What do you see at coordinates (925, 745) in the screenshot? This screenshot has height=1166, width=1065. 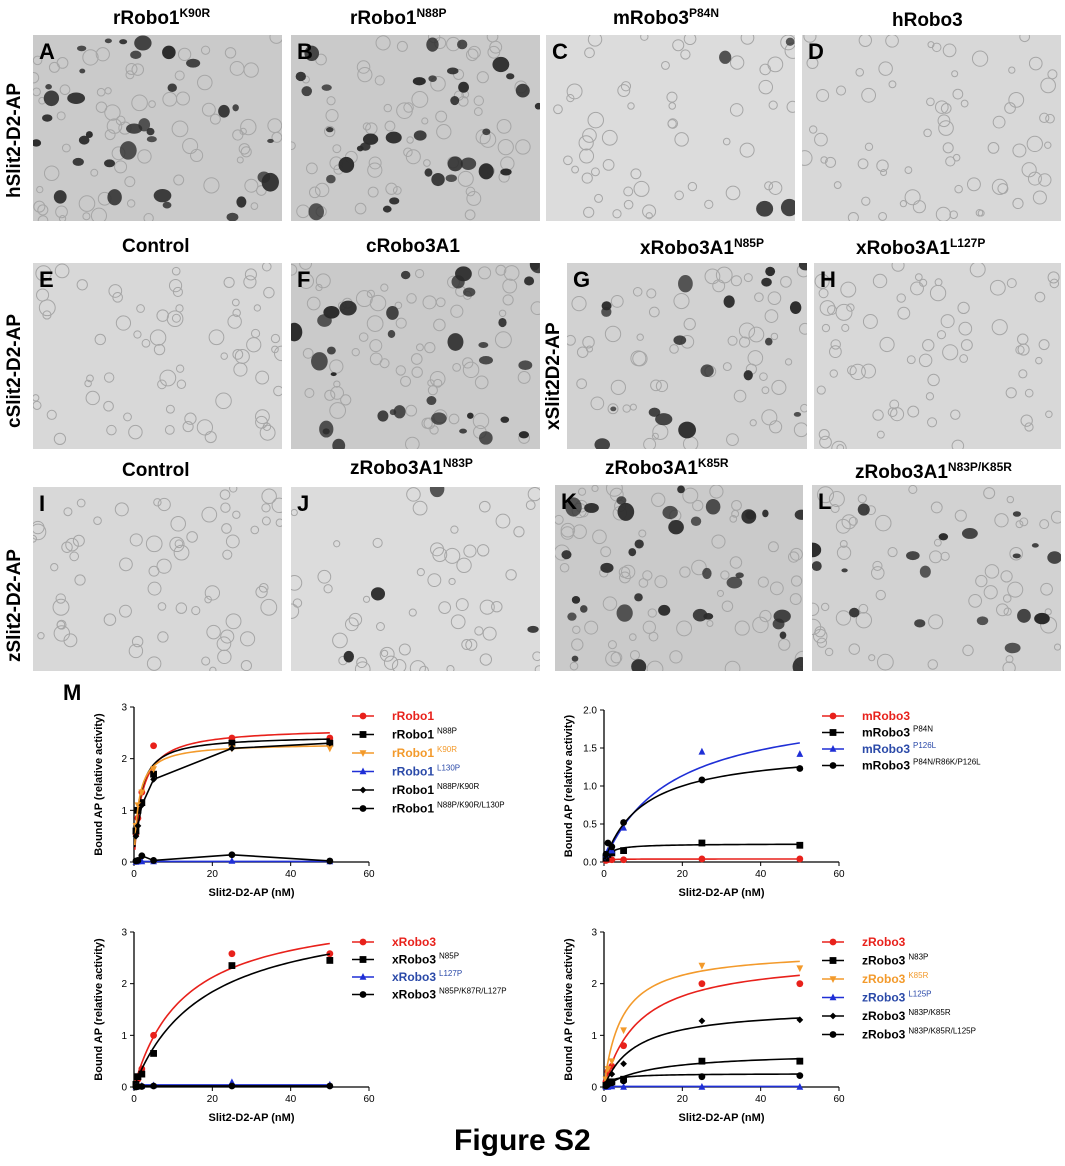 I see `legend-label-sup: P126L` at bounding box center [925, 745].